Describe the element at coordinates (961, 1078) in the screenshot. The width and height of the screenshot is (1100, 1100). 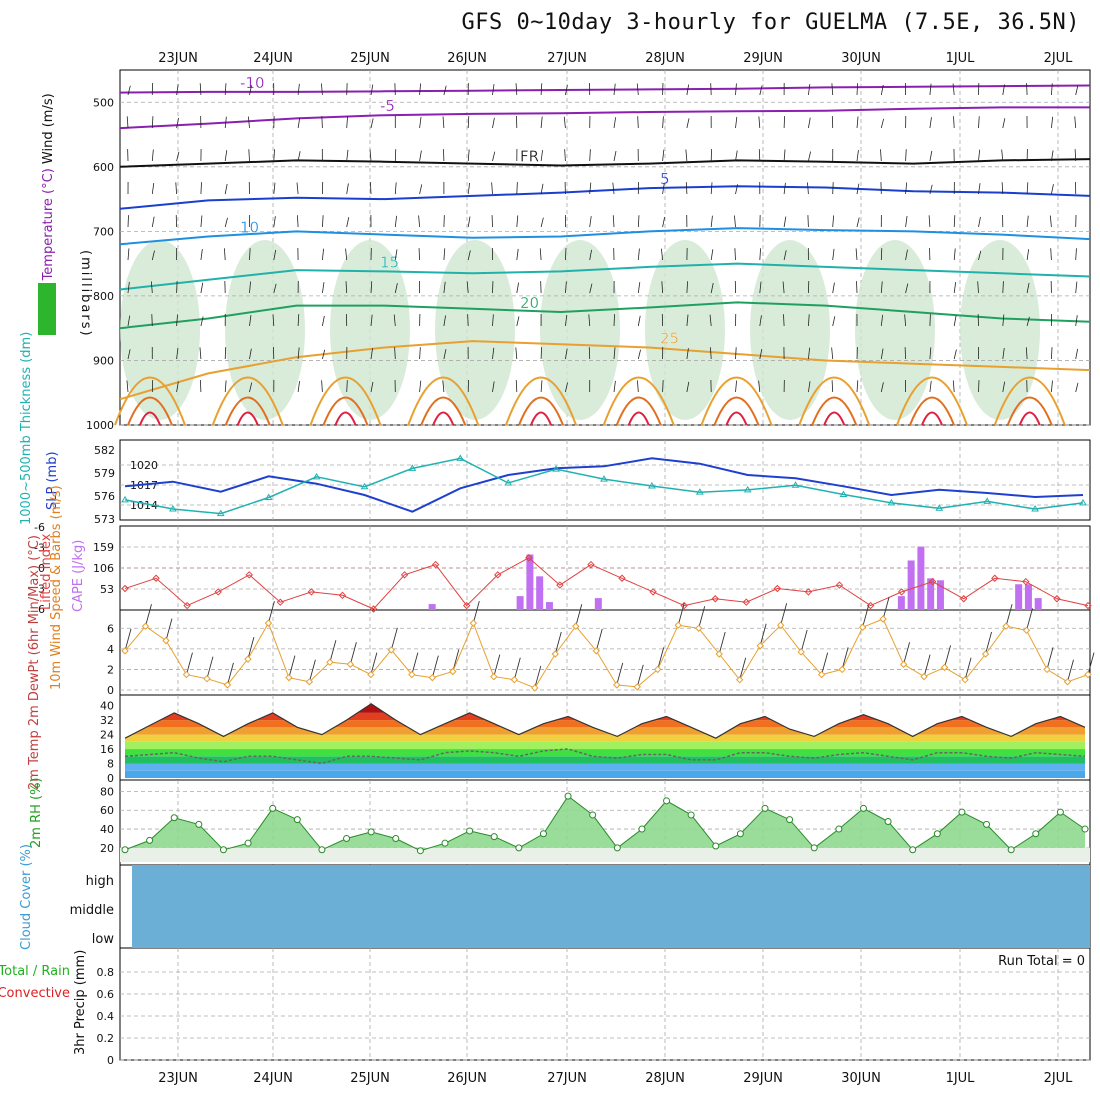
I see `date-label-bottom: 1JUL` at that location.